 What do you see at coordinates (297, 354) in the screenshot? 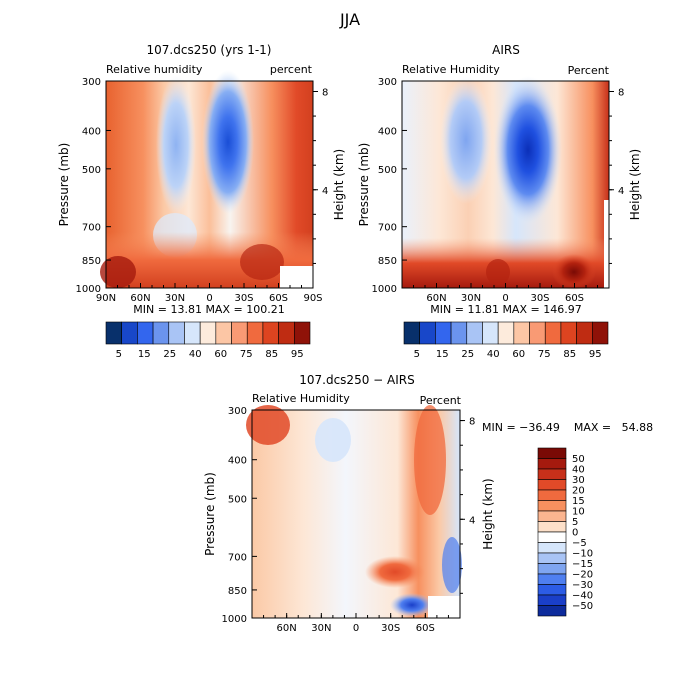
I see `panel-model-colorbar-label: 95` at bounding box center [297, 354].